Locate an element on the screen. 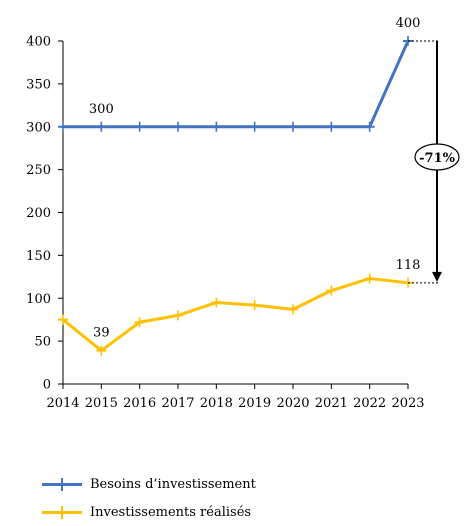  legend-item-besoins: Besoins d’investissement is located at coordinates (149, 484).